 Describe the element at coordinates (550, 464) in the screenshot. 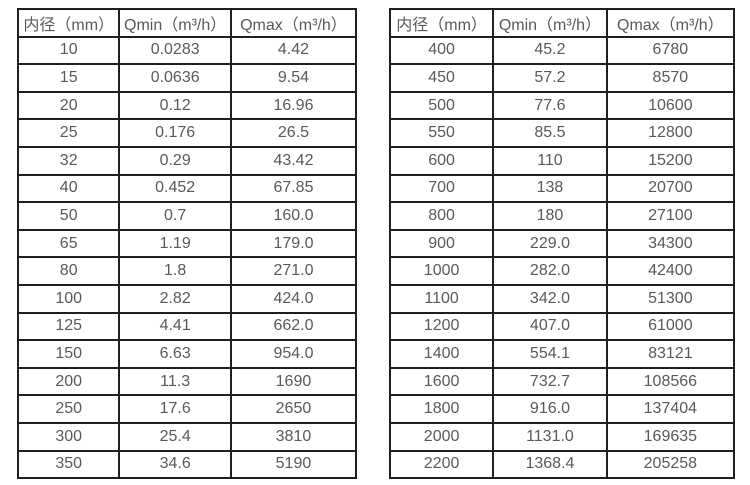

I see `table-cell: 1368.4` at that location.